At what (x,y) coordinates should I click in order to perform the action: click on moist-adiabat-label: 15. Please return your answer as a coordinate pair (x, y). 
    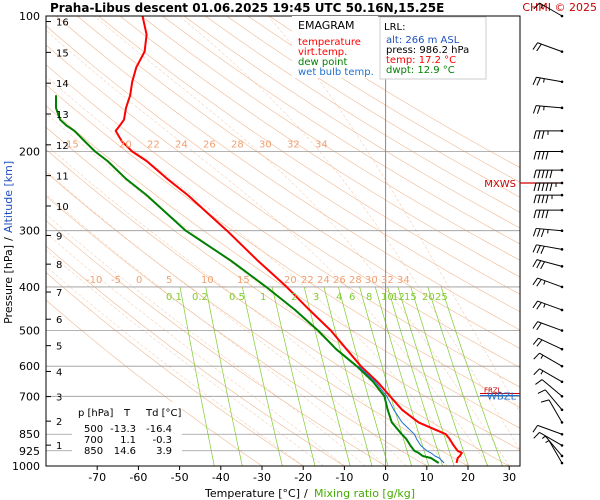
    Looking at the image, I should click on (243, 280).